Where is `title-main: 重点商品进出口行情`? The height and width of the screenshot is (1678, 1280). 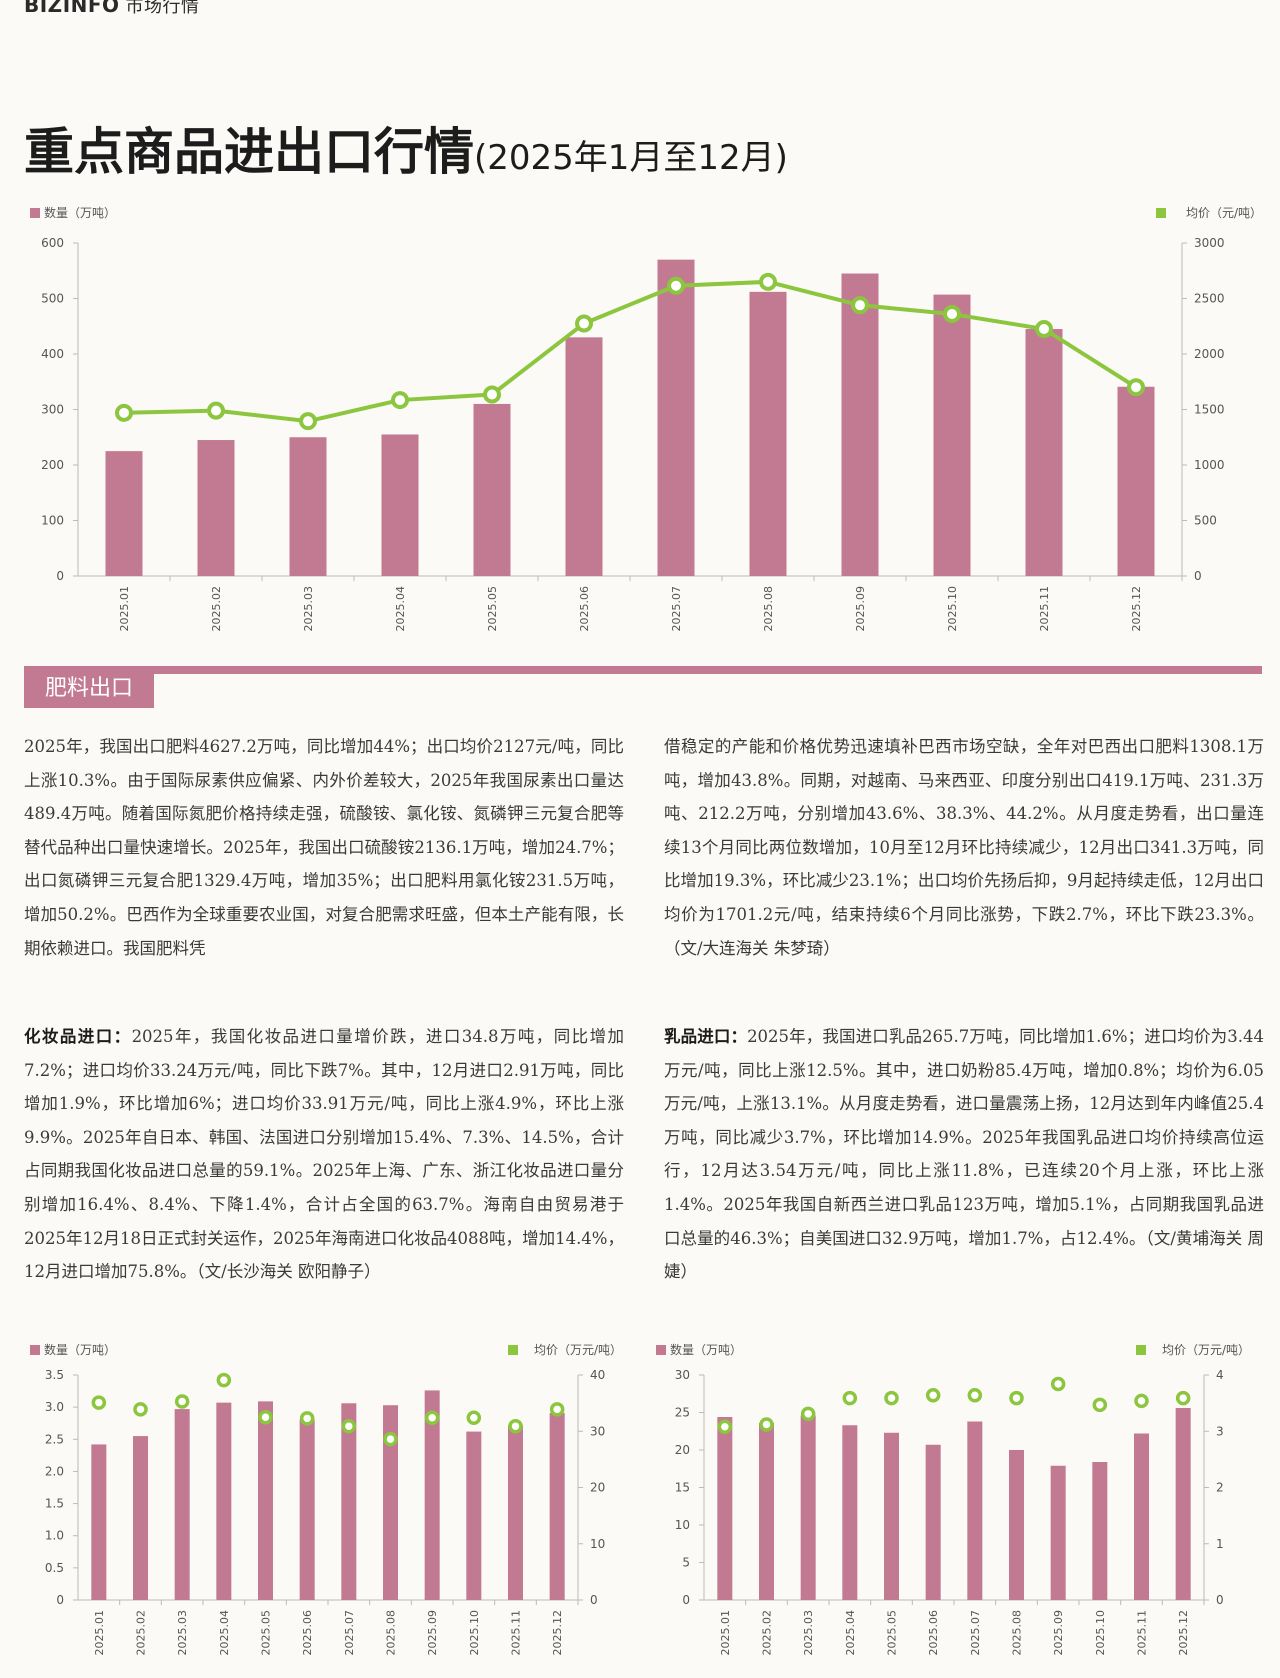
title-main: 重点商品进出口行情 is located at coordinates (249, 152).